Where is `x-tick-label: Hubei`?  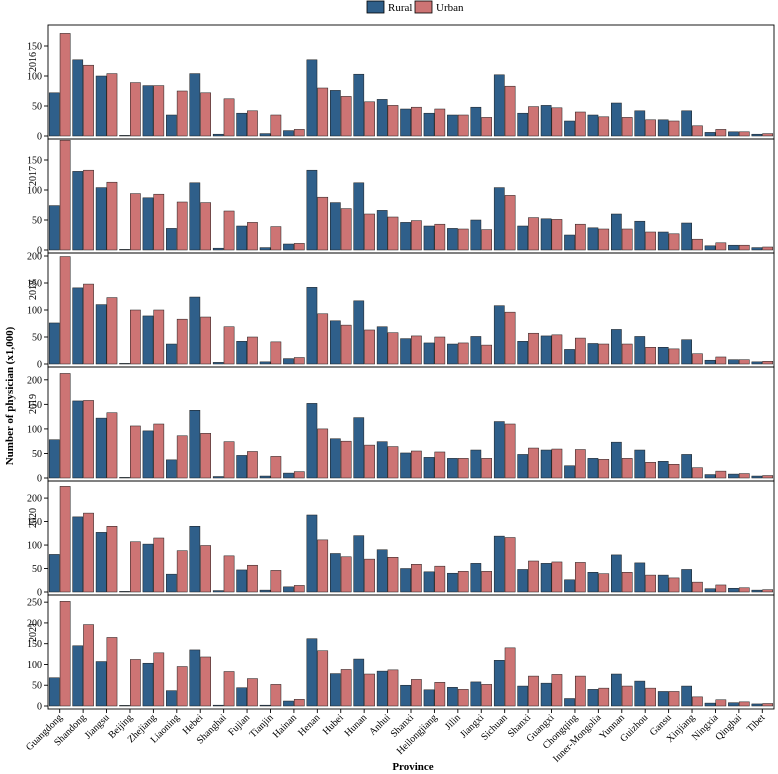 x-tick-label: Hubei is located at coordinates (333, 724).